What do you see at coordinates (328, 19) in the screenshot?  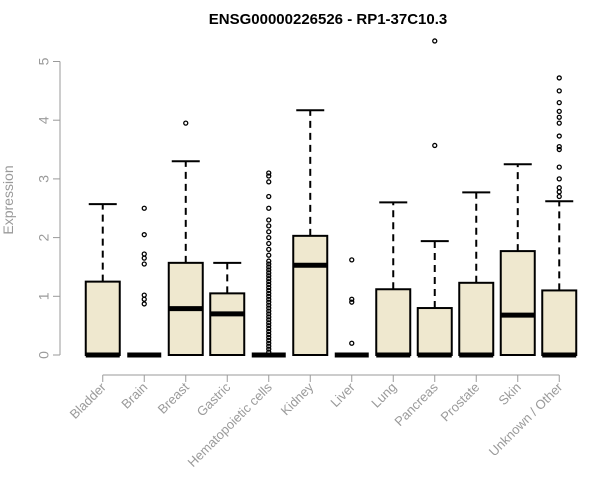 I see `chart-title: ENSG00000226526 - RP1-37C10.3` at bounding box center [328, 19].